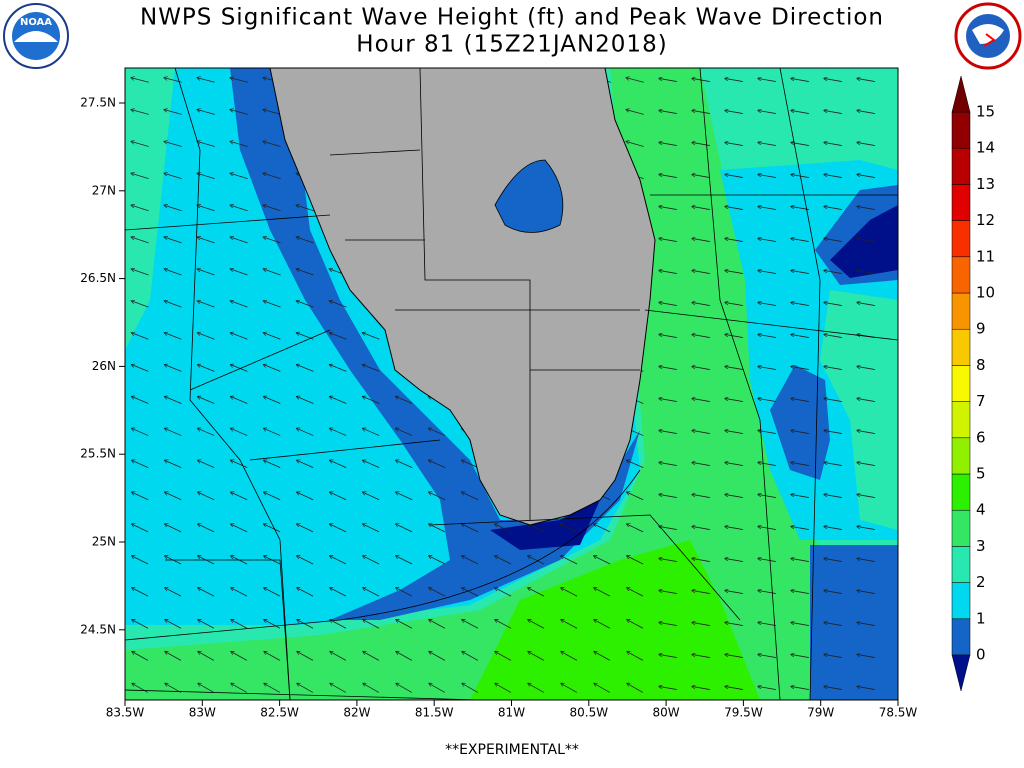 The height and width of the screenshot is (768, 1024). Describe the element at coordinates (820, 713) in the screenshot. I see `lon-label: 79W` at that location.